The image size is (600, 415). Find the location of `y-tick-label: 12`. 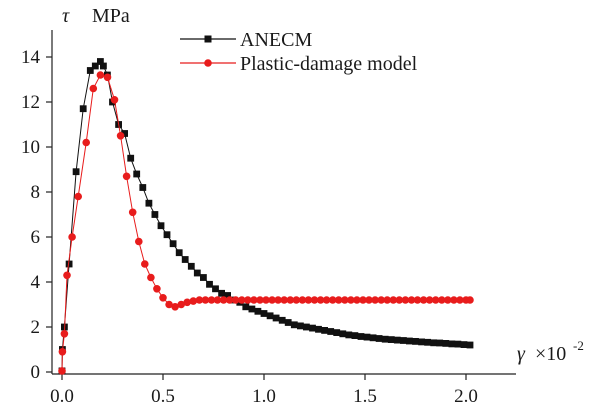

y-tick-label: 12 is located at coordinates (30, 102).